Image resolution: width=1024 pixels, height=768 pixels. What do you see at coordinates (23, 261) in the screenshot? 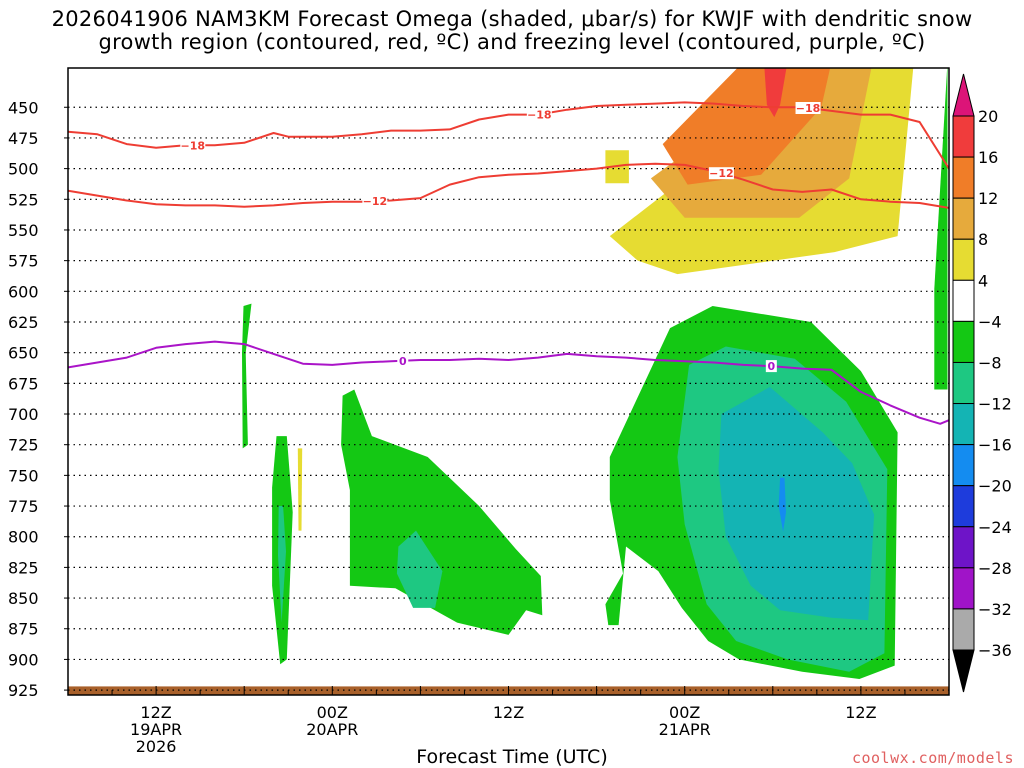
I see `y-label-575: 575` at bounding box center [23, 261].